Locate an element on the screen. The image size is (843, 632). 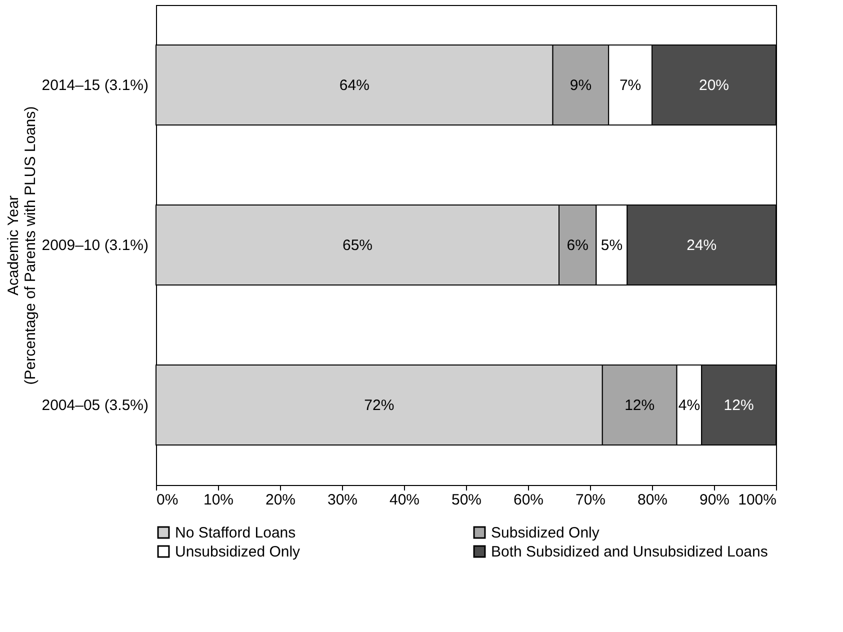
data-label: 24% is located at coordinates (701, 245).